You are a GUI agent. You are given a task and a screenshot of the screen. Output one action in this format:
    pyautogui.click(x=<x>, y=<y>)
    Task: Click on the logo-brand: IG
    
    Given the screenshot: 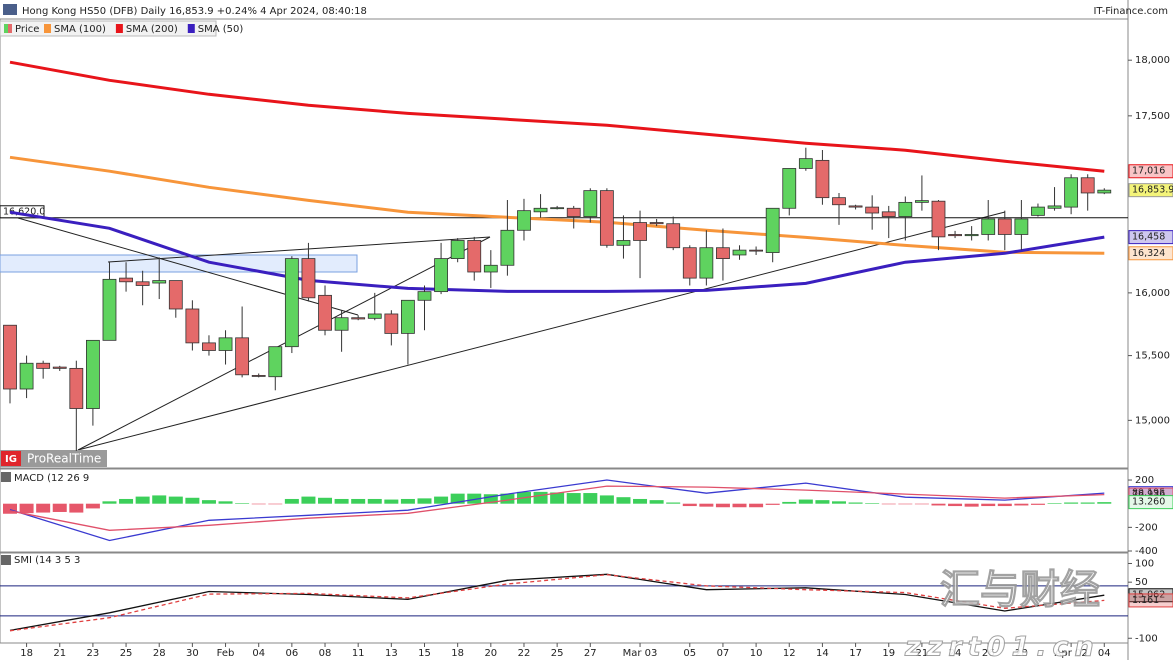 What is the action you would take?
    pyautogui.click(x=11, y=459)
    